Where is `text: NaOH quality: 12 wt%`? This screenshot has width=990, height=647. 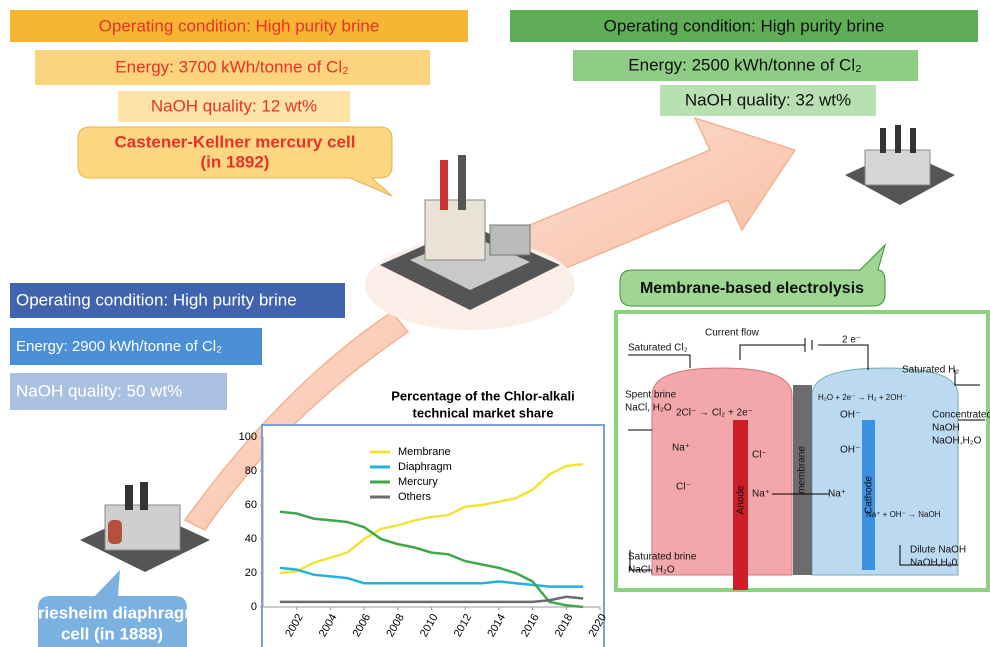
text: NaOH quality: 12 wt% is located at coordinates (234, 105).